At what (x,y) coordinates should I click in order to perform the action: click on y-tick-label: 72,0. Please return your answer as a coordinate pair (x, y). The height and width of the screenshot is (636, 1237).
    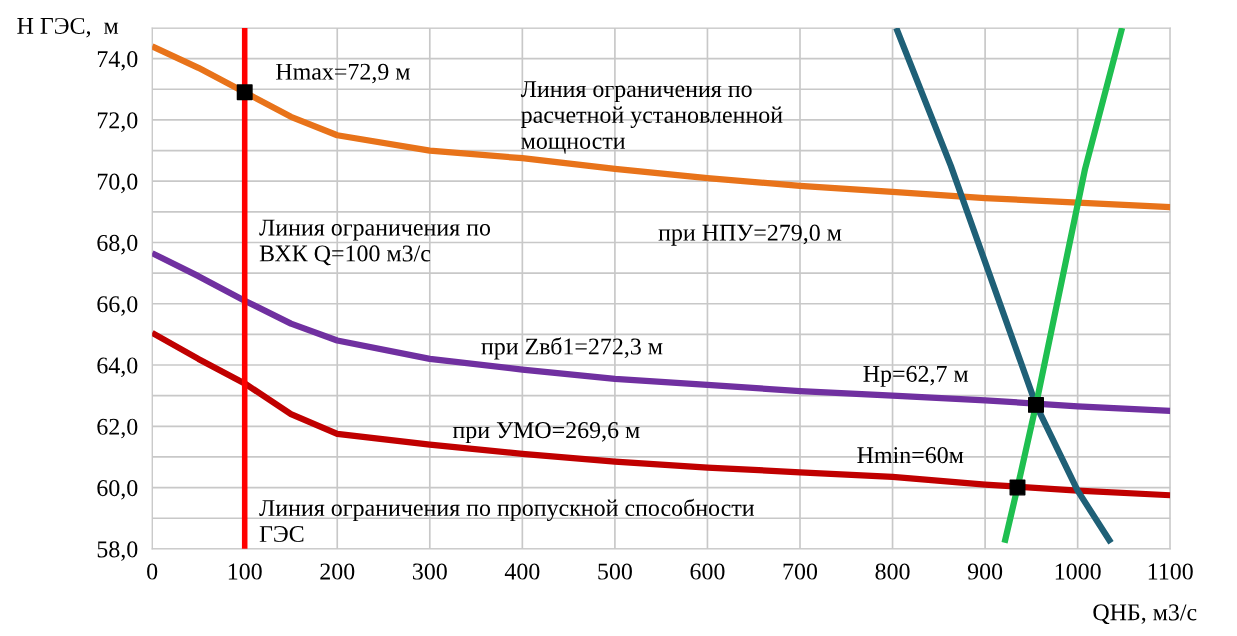
    Looking at the image, I should click on (117, 122).